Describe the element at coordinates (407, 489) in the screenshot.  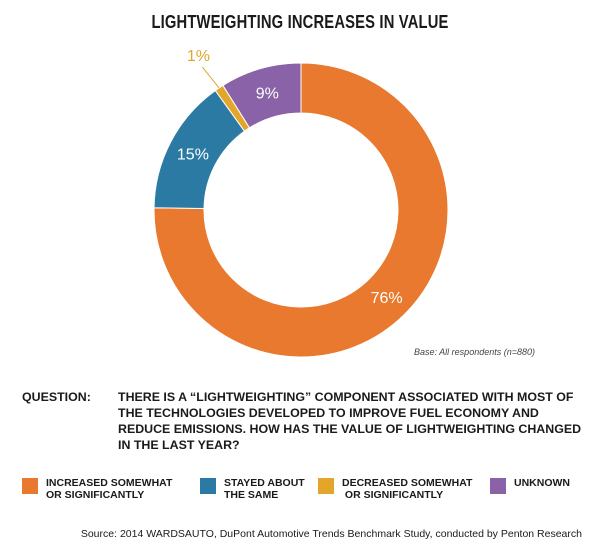
I see `legend-label: DECREASED SOMEWHAT OR SIGNIFICANTLY` at that location.